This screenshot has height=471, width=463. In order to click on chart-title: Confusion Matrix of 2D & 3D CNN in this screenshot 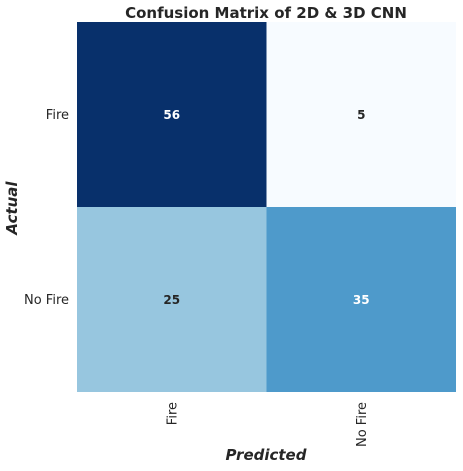, I will do `click(266, 13)`.